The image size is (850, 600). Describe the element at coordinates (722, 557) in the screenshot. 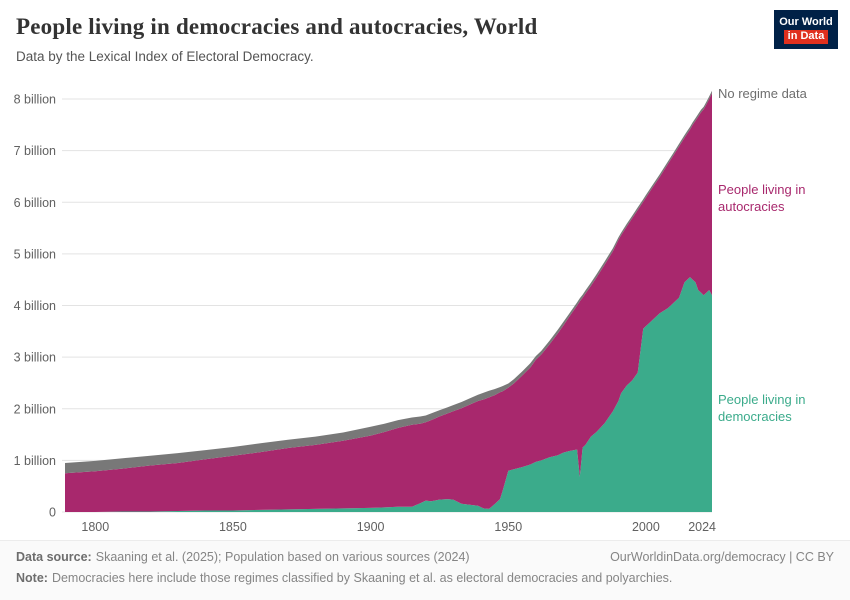

I see `attribution-link: OurWorldinData.org/democracy | CC BY` at that location.